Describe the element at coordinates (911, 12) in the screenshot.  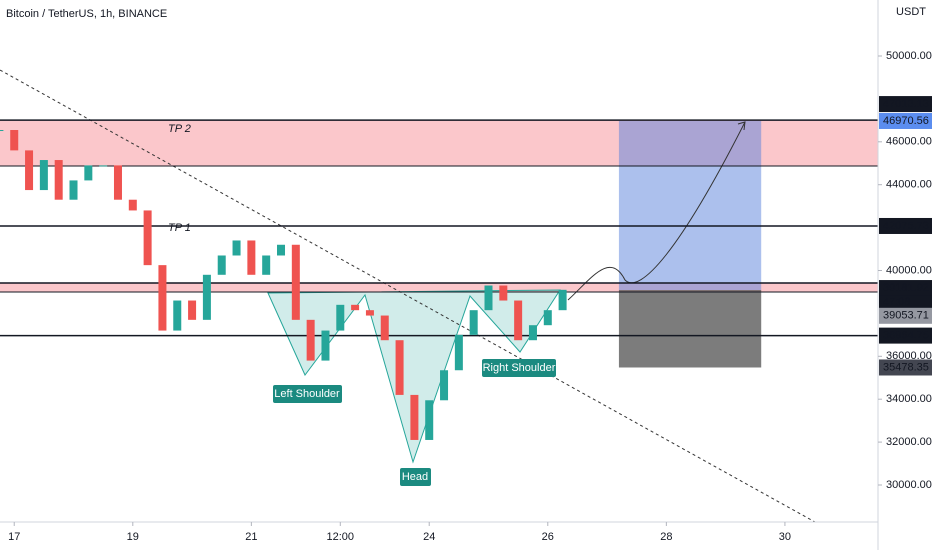
I see `axis-unit: USDT` at that location.